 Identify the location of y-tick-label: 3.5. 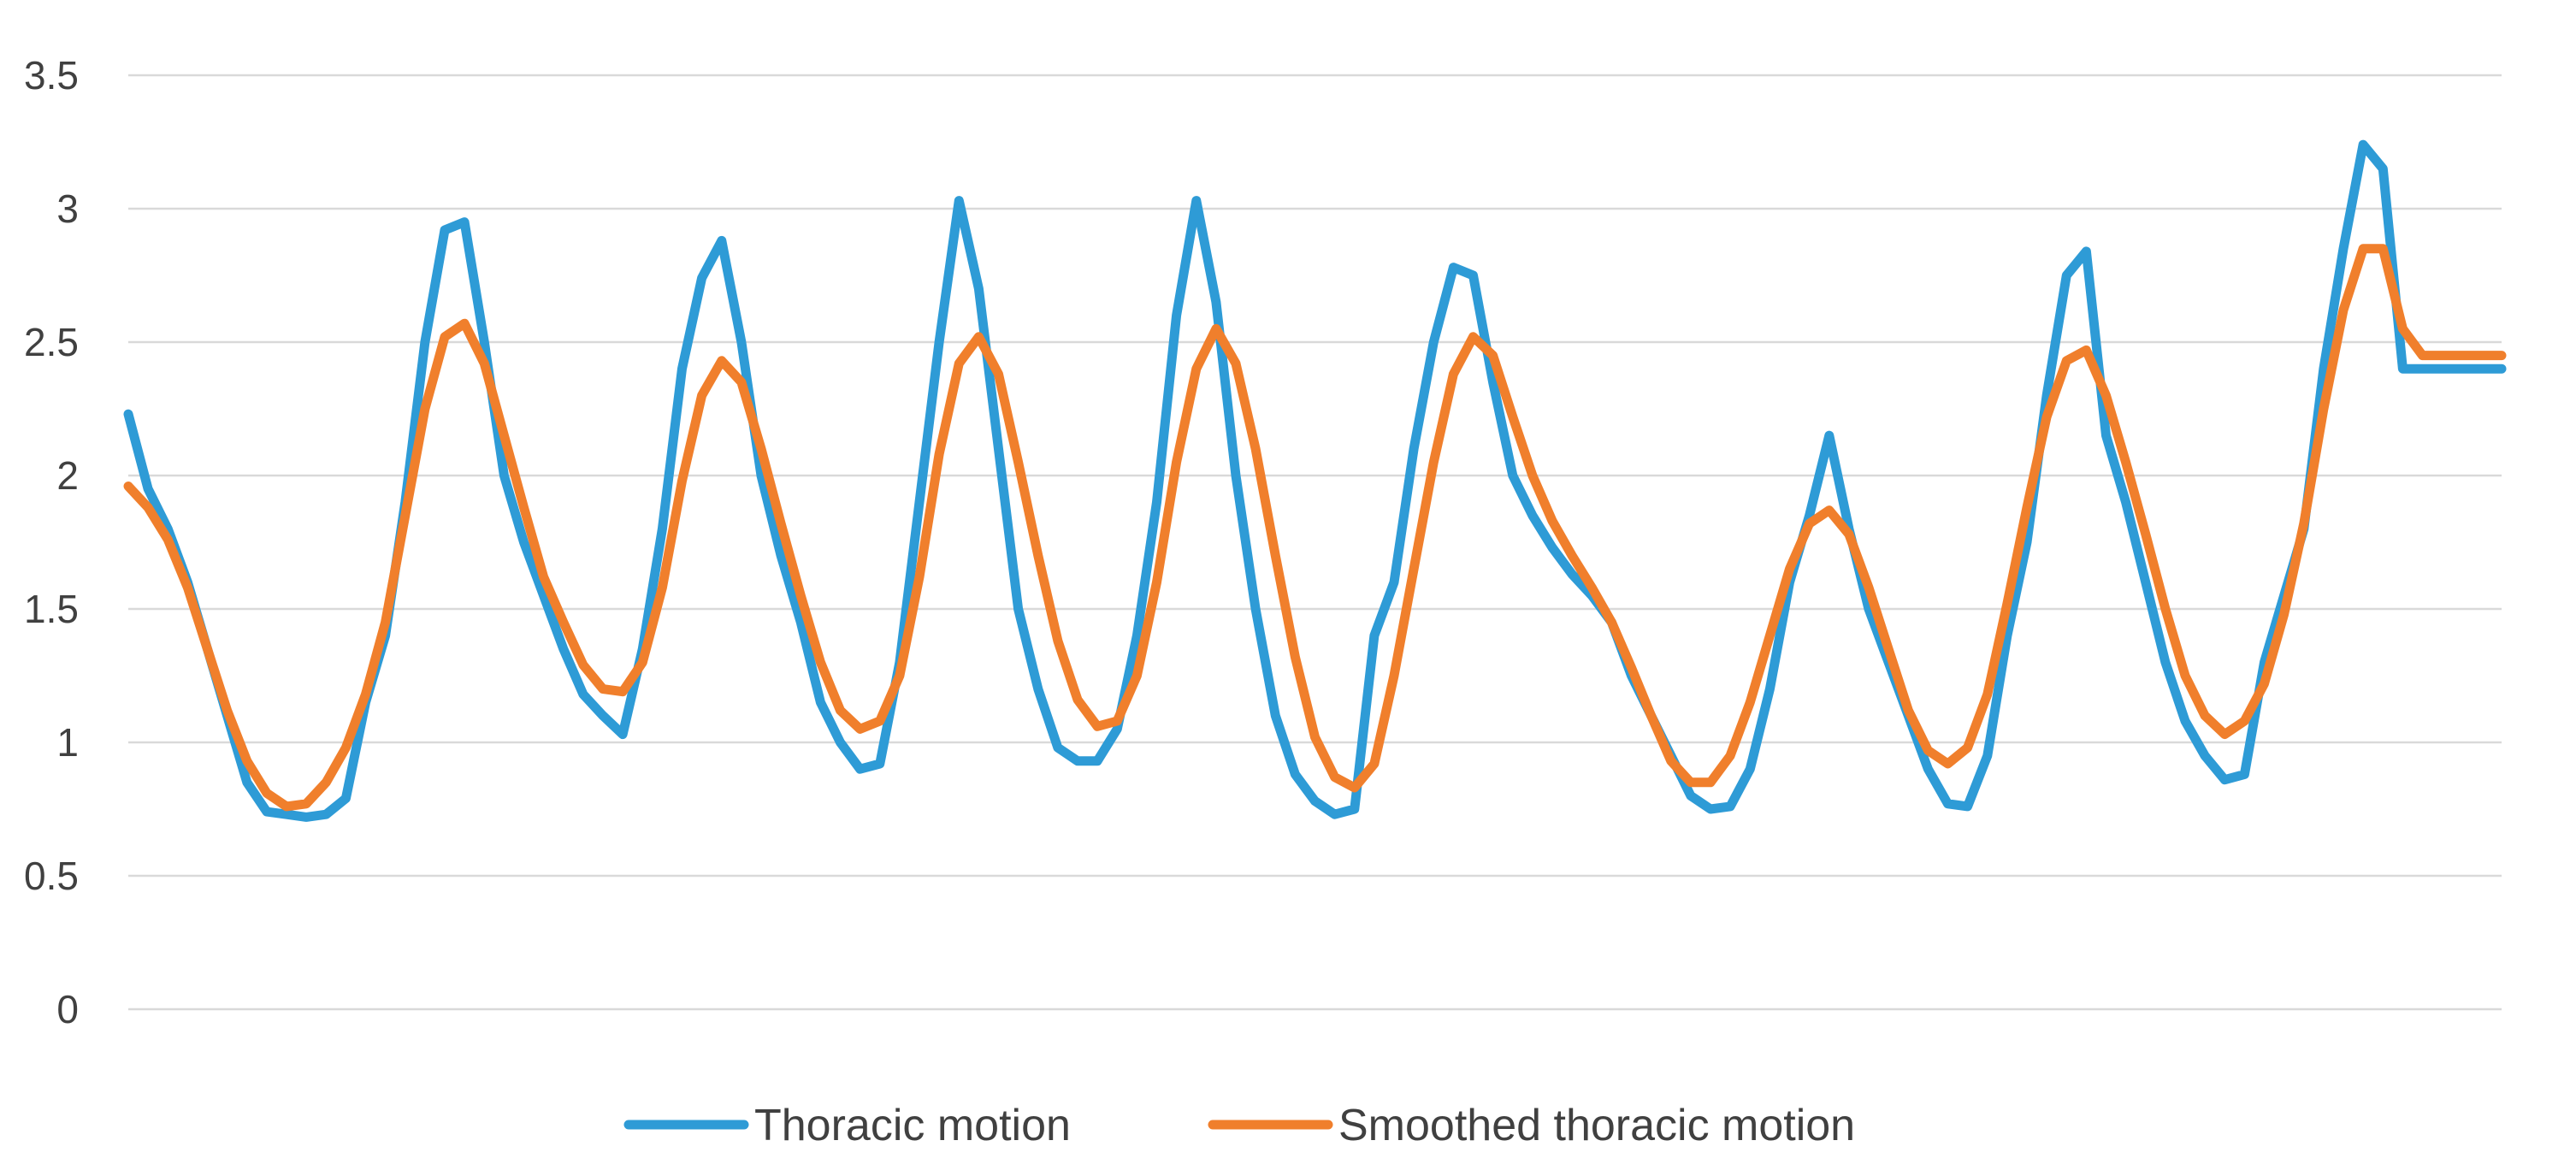
(51, 75).